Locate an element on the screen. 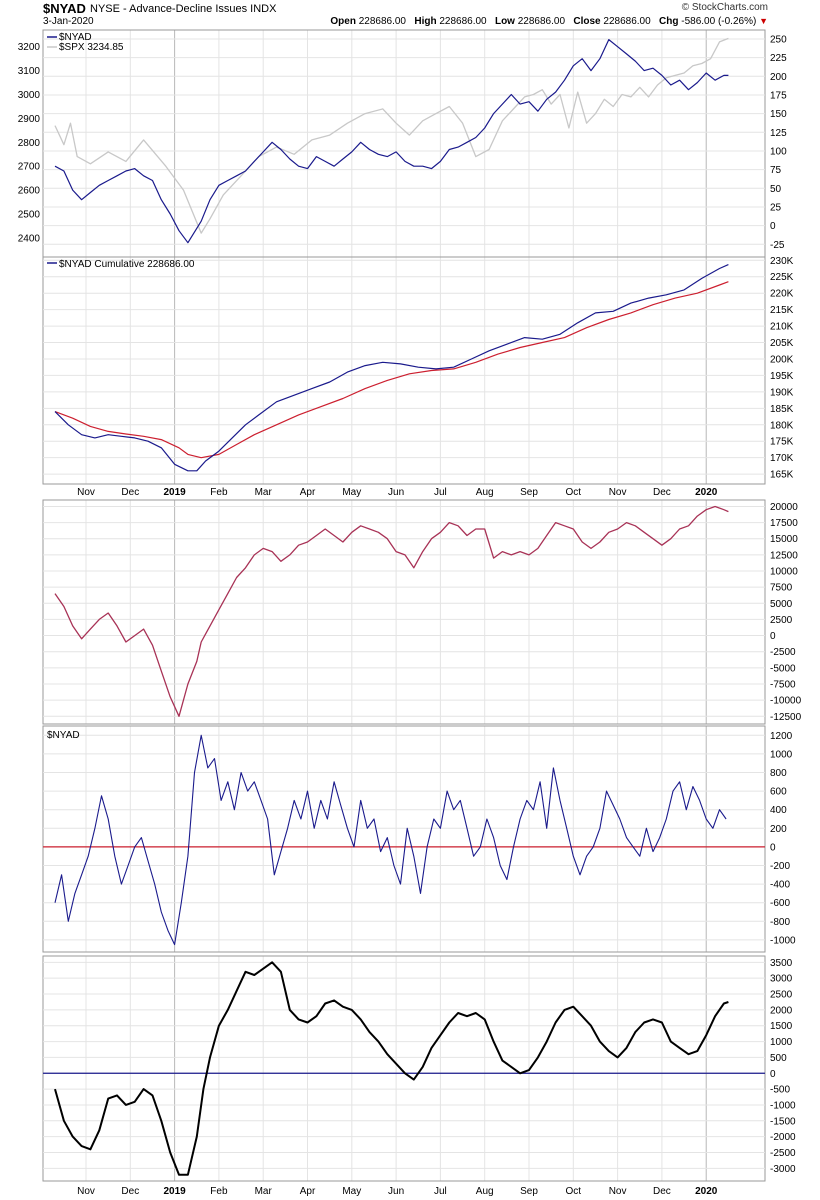  right-axis-tick-label: -200 is located at coordinates (780, 866).